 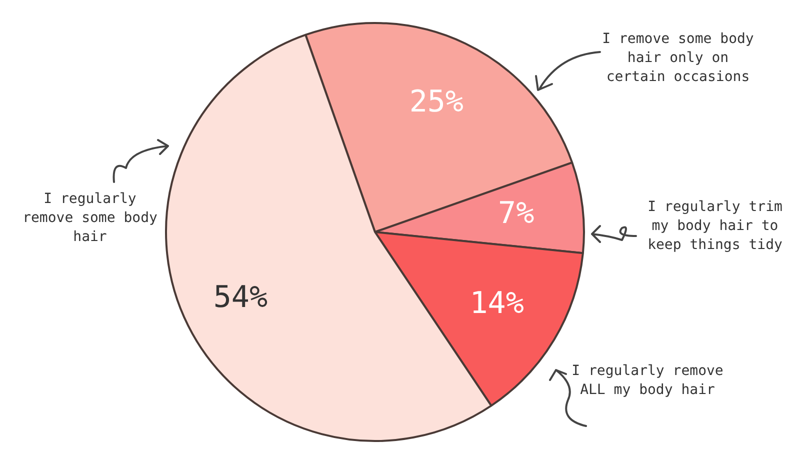 What do you see at coordinates (497, 303) in the screenshot?
I see `data-label: 14%` at bounding box center [497, 303].